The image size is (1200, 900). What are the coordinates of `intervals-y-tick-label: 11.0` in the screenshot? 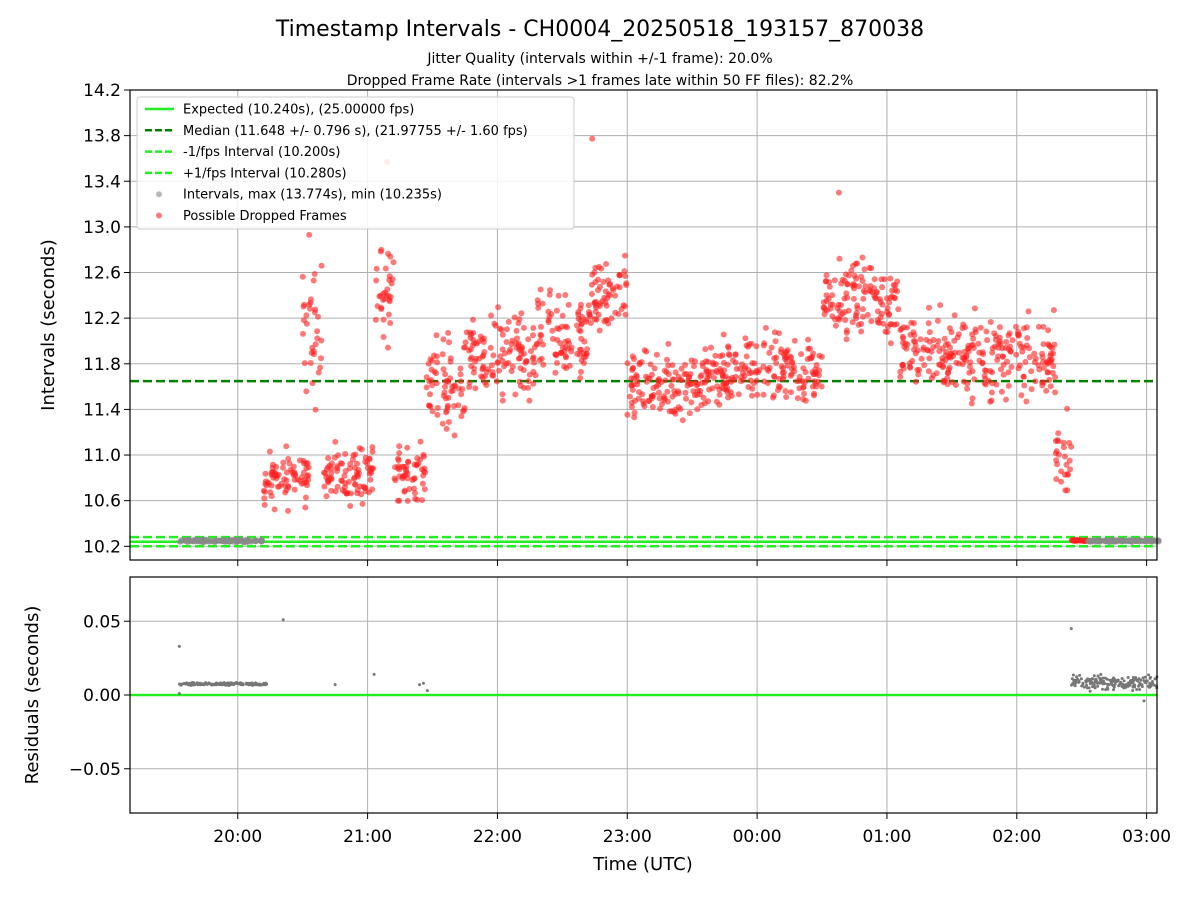 It's located at (102, 456).